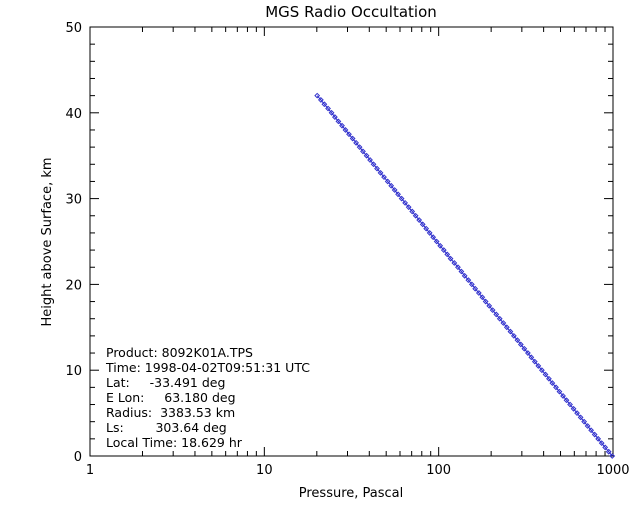 This screenshot has width=640, height=517. Describe the element at coordinates (73, 114) in the screenshot. I see `y-tick-label: 40` at that location.